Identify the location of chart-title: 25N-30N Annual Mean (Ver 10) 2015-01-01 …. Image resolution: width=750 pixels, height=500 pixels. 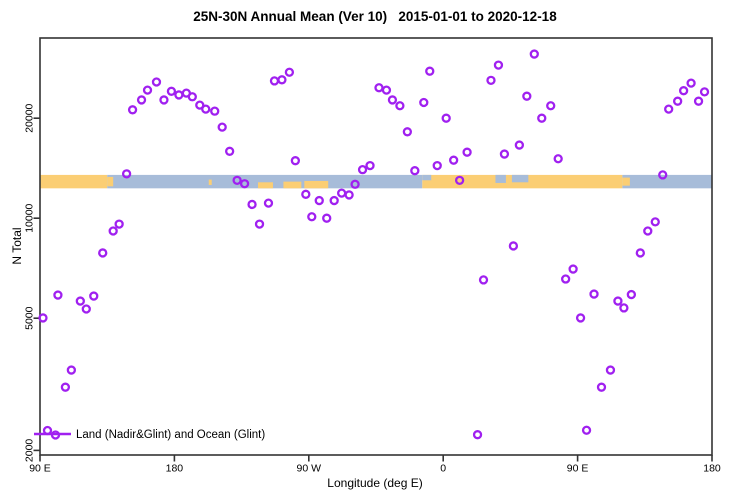
(375, 16).